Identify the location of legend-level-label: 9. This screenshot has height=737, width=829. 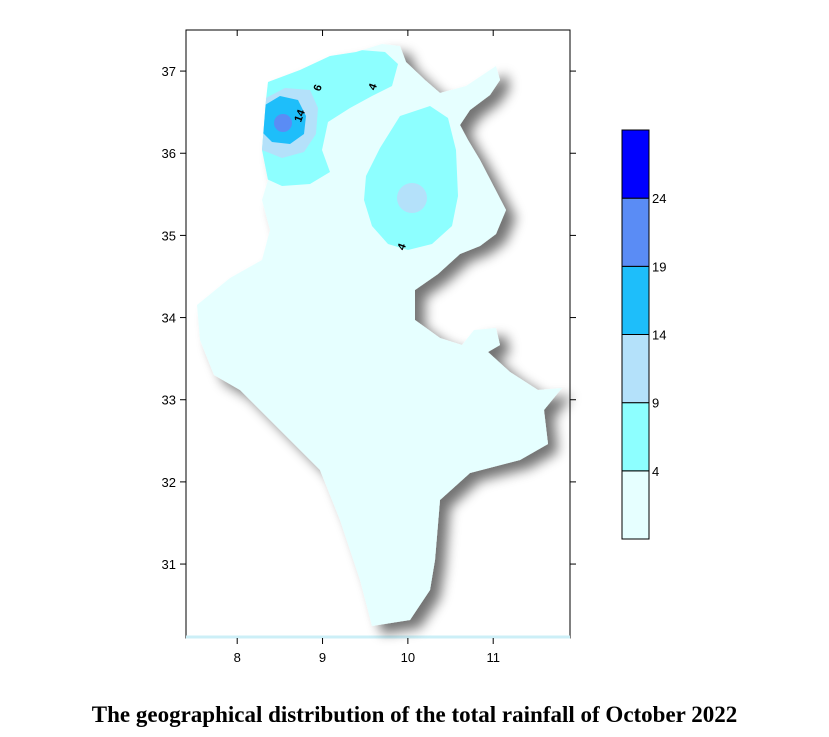
(655, 403).